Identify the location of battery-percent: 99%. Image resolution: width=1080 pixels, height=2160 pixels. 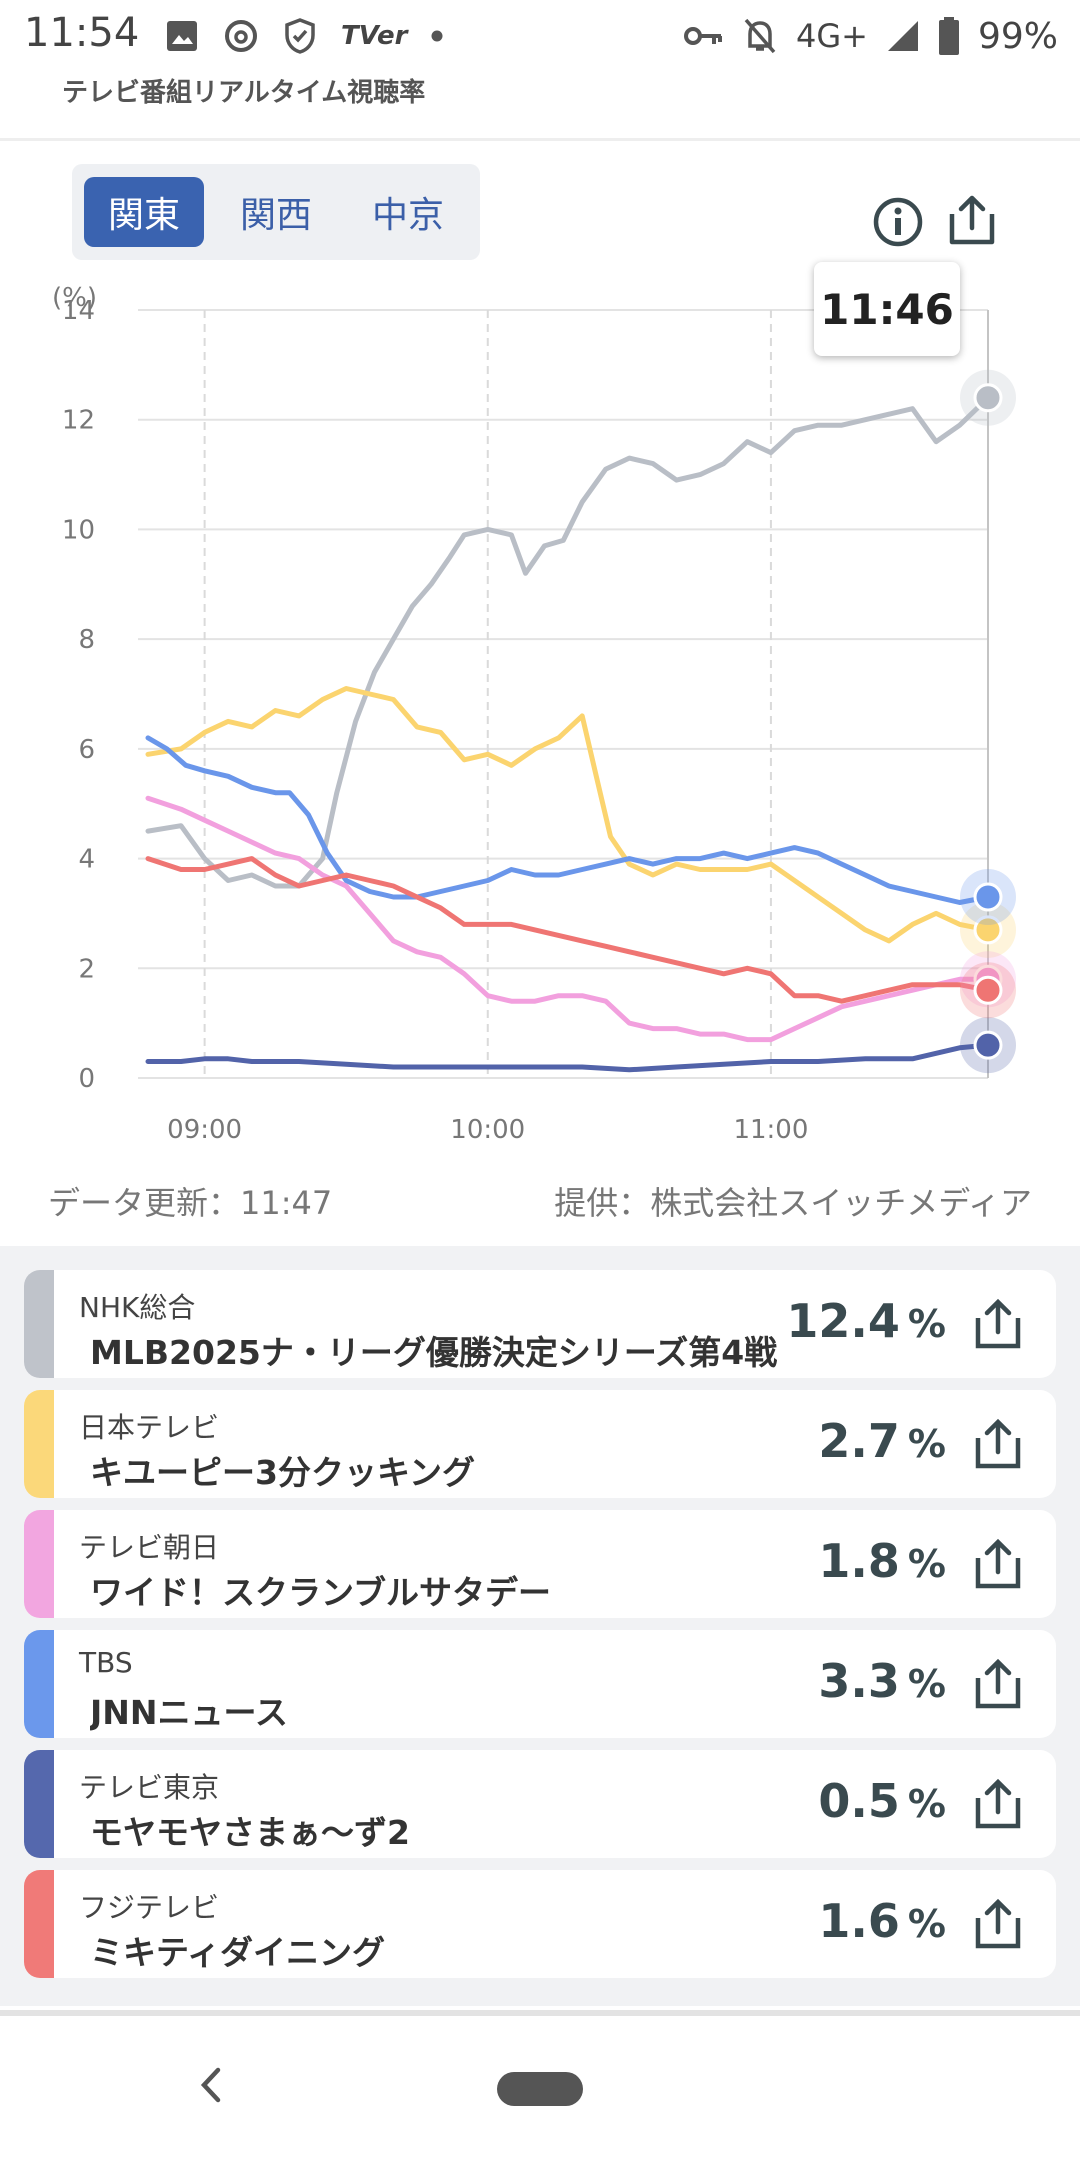
(1017, 36).